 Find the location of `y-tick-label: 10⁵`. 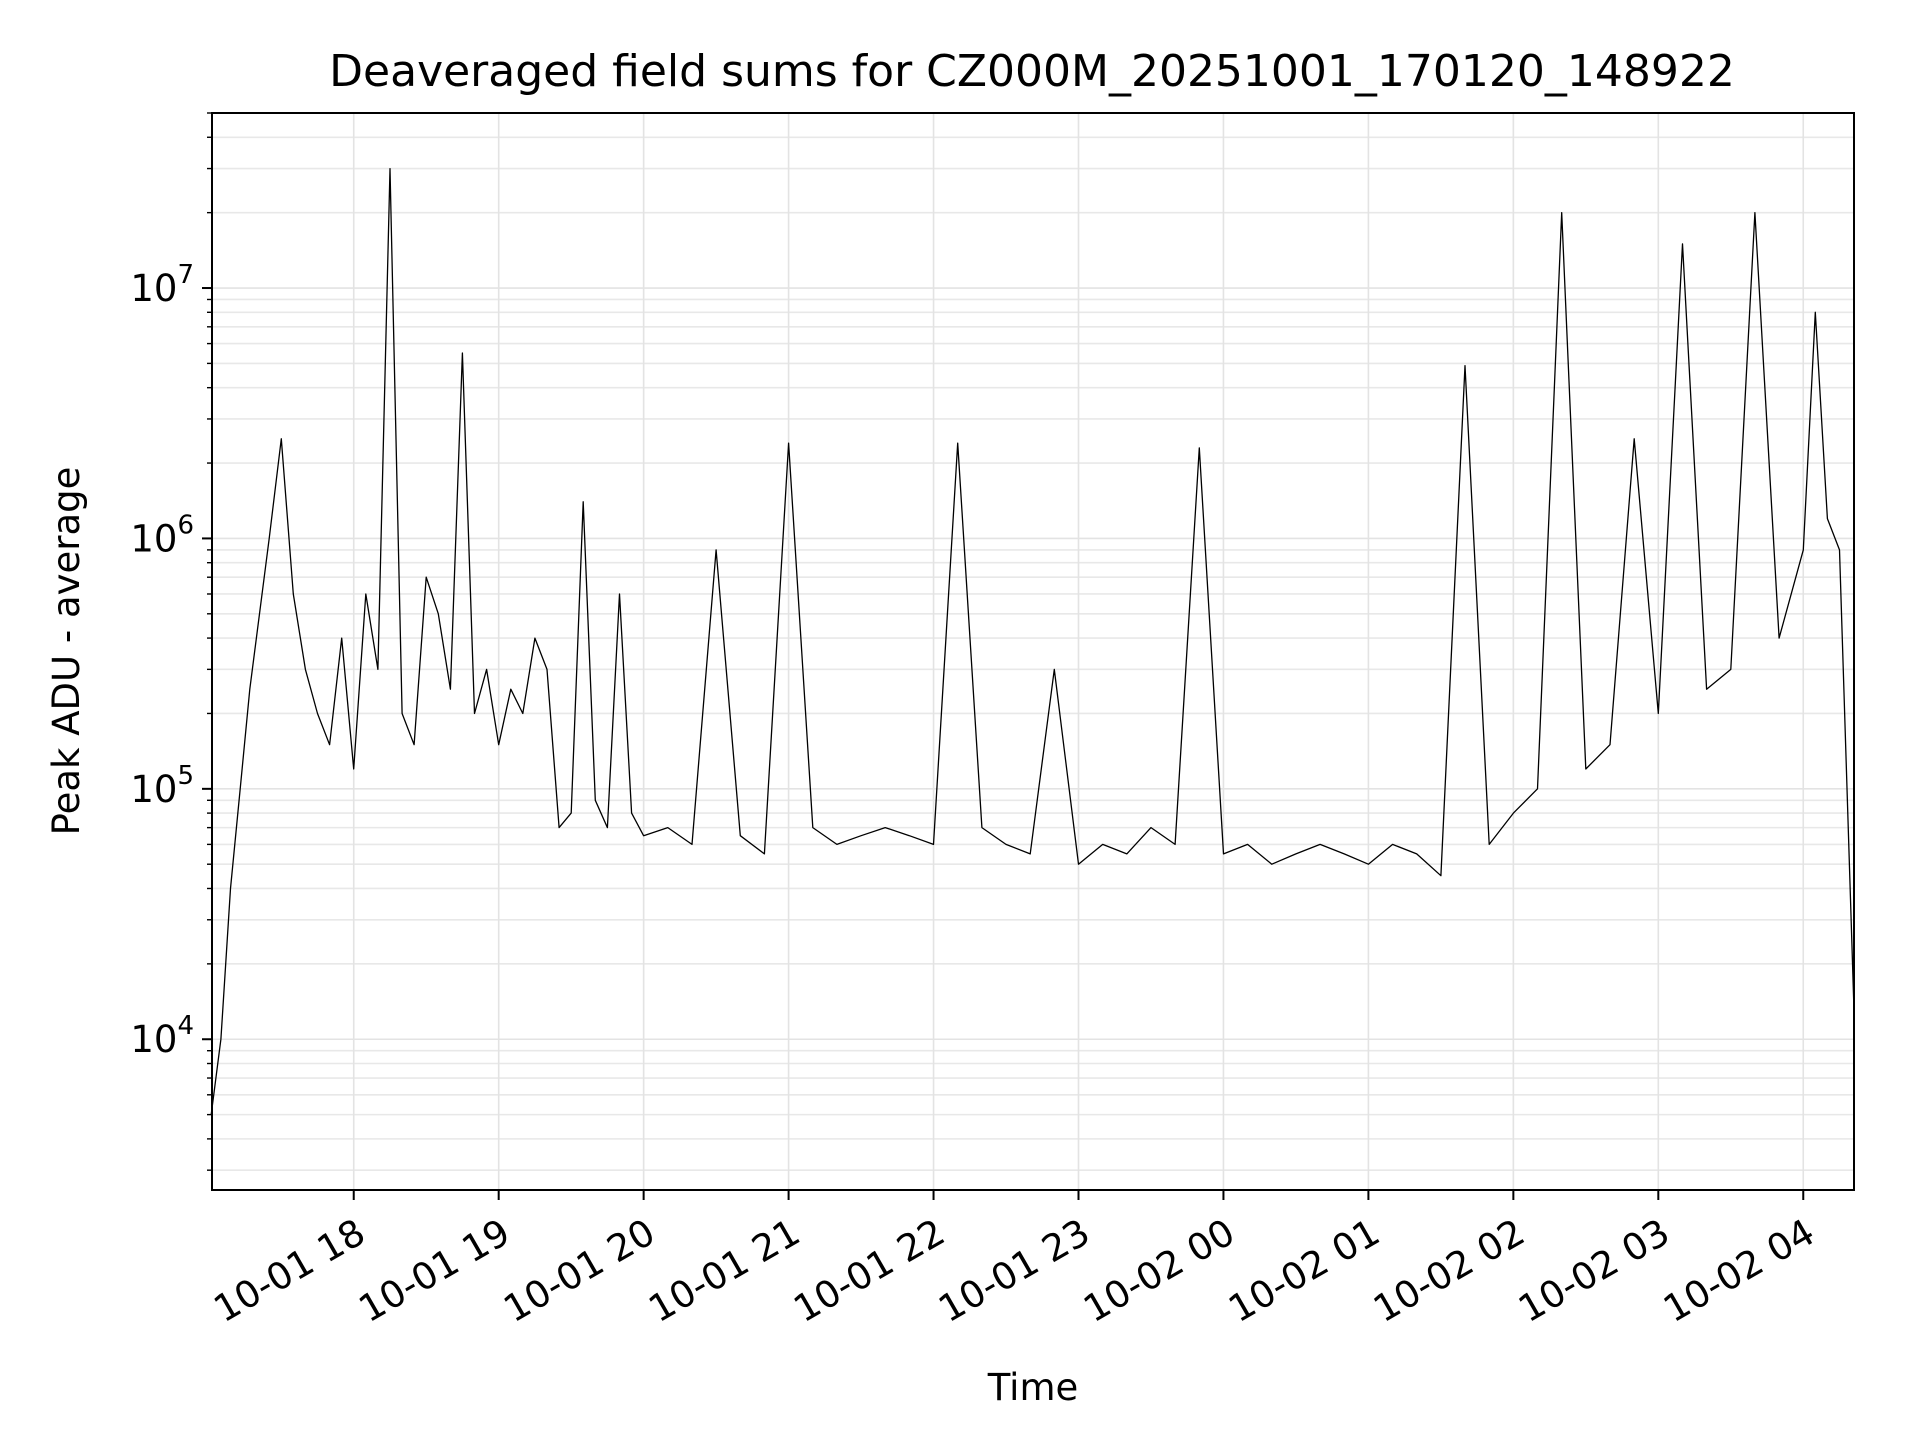

y-tick-label: 10⁵ is located at coordinates (162, 786).